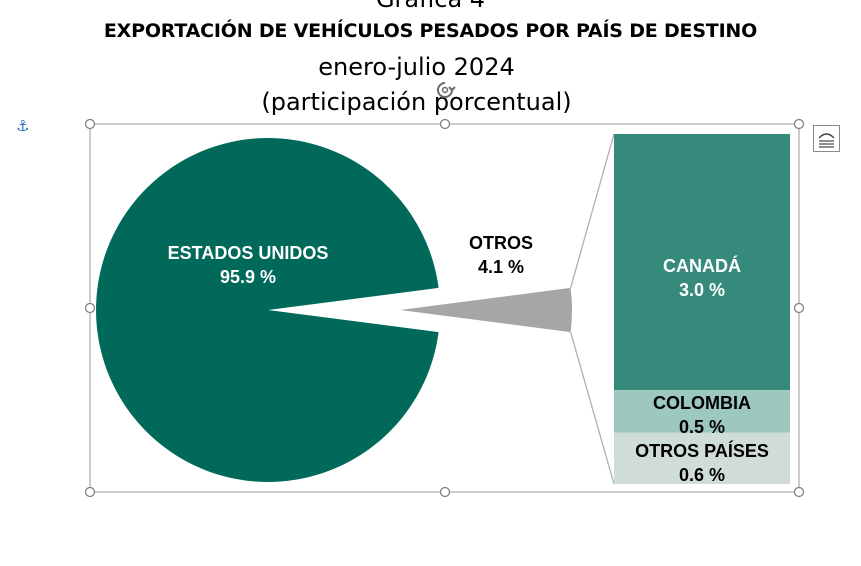  What do you see at coordinates (501, 255) in the screenshot?
I see `pie-label-otros: OTROS 4.1 %` at bounding box center [501, 255].